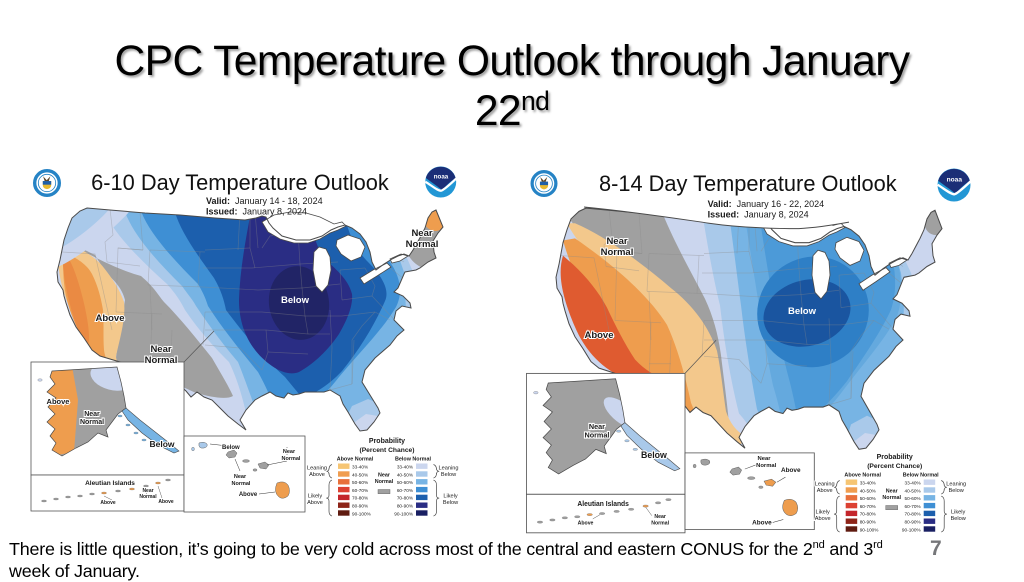 Image resolution: width=1024 pixels, height=582 pixels. I want to click on svg-text: Valid: January 16 - 22, 2024, so click(766, 204).